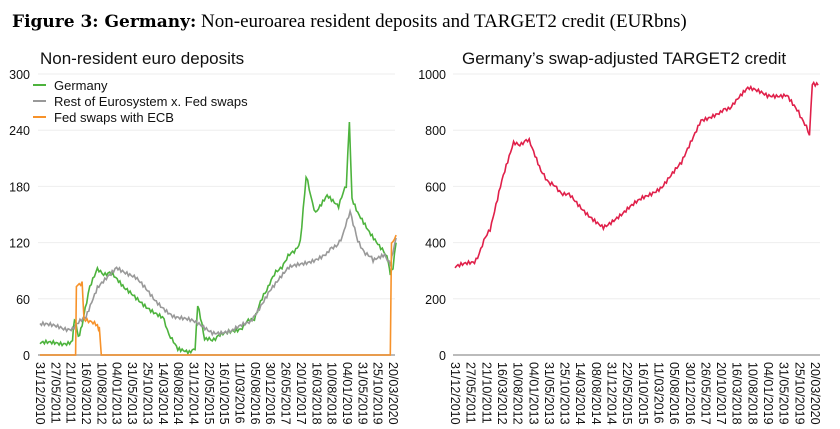  Describe the element at coordinates (23, 300) in the screenshot. I see `y-tick-label: 60` at that location.